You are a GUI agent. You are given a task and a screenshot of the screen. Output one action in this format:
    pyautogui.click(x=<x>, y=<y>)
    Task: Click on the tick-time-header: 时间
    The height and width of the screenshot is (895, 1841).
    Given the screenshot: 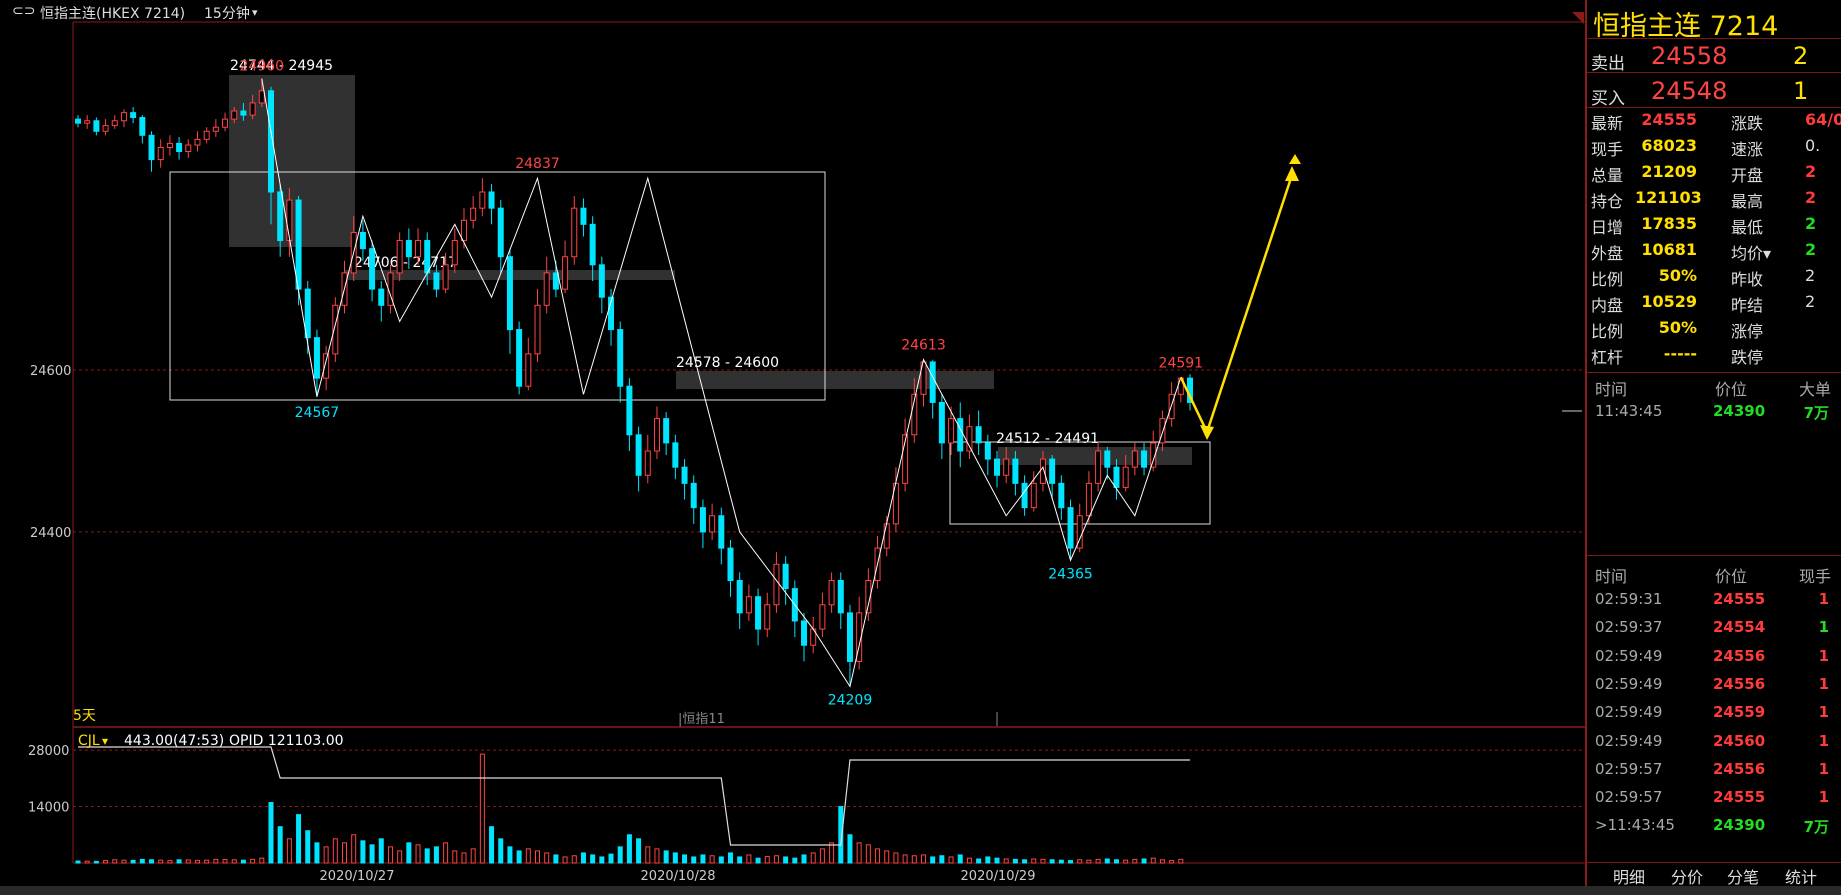 What is the action you would take?
    pyautogui.click(x=1611, y=576)
    